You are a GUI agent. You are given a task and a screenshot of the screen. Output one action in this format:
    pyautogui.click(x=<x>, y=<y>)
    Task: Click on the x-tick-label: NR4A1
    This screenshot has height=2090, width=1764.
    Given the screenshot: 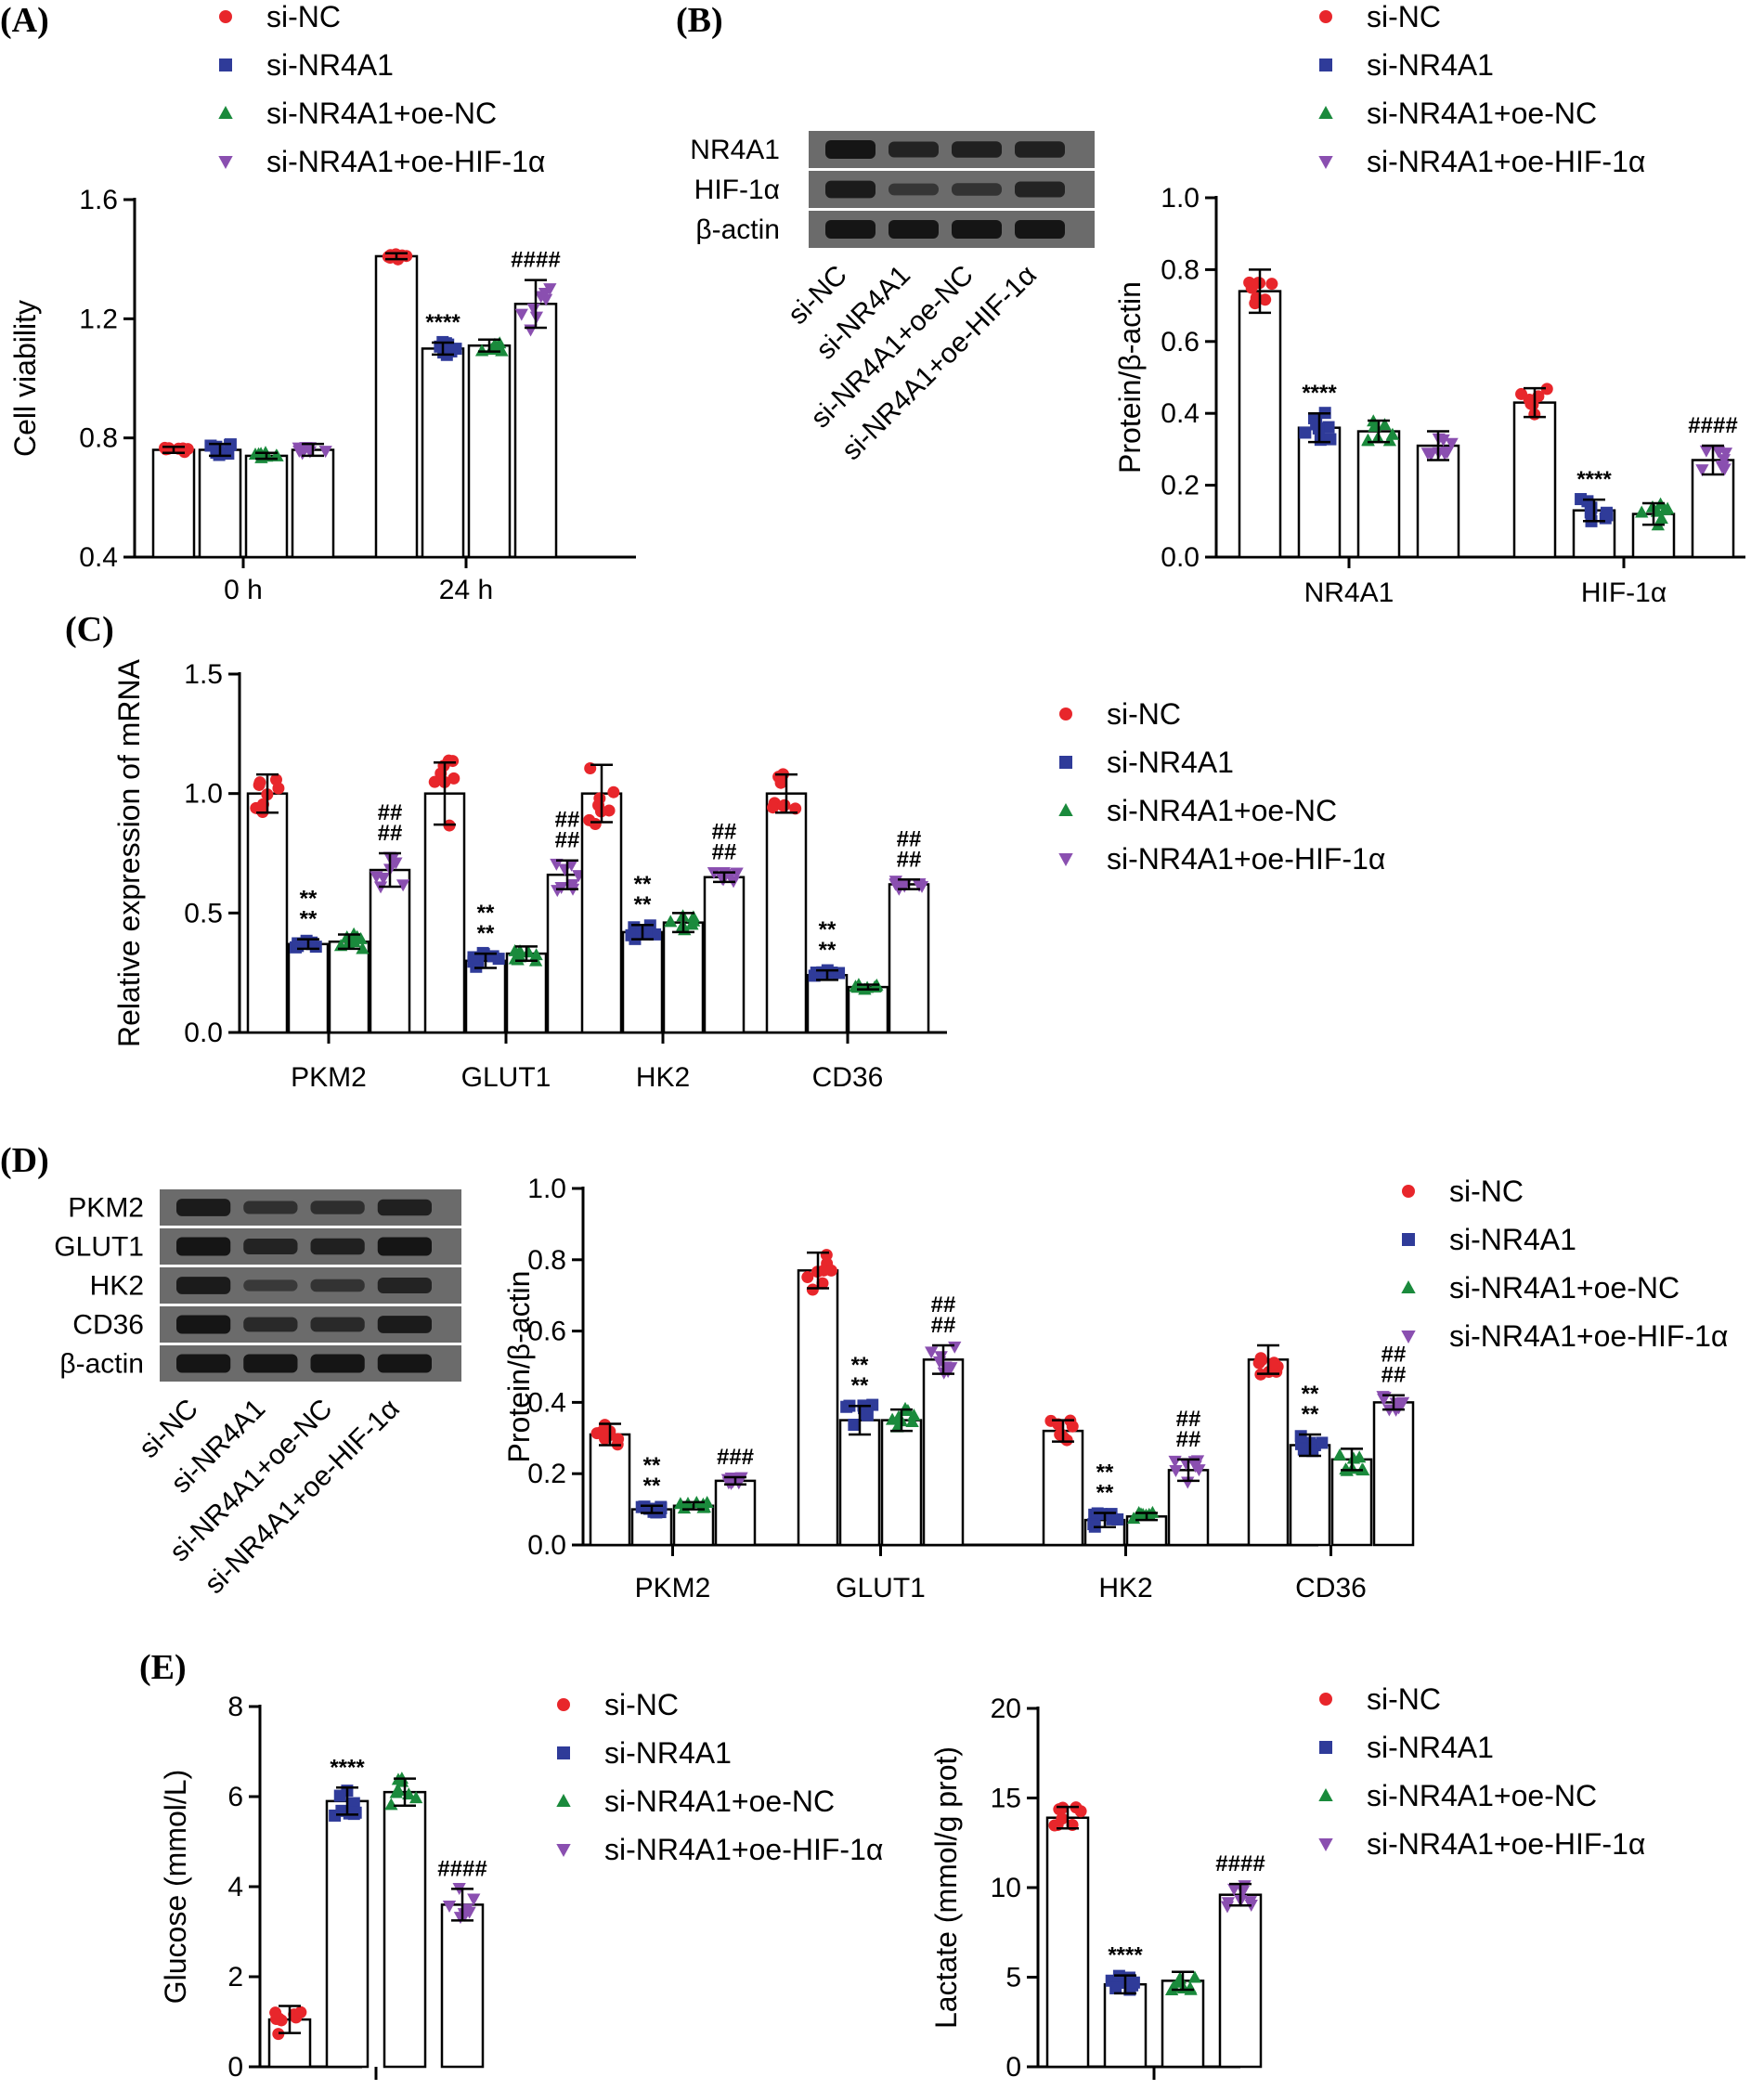 What is the action you would take?
    pyautogui.click(x=1349, y=593)
    